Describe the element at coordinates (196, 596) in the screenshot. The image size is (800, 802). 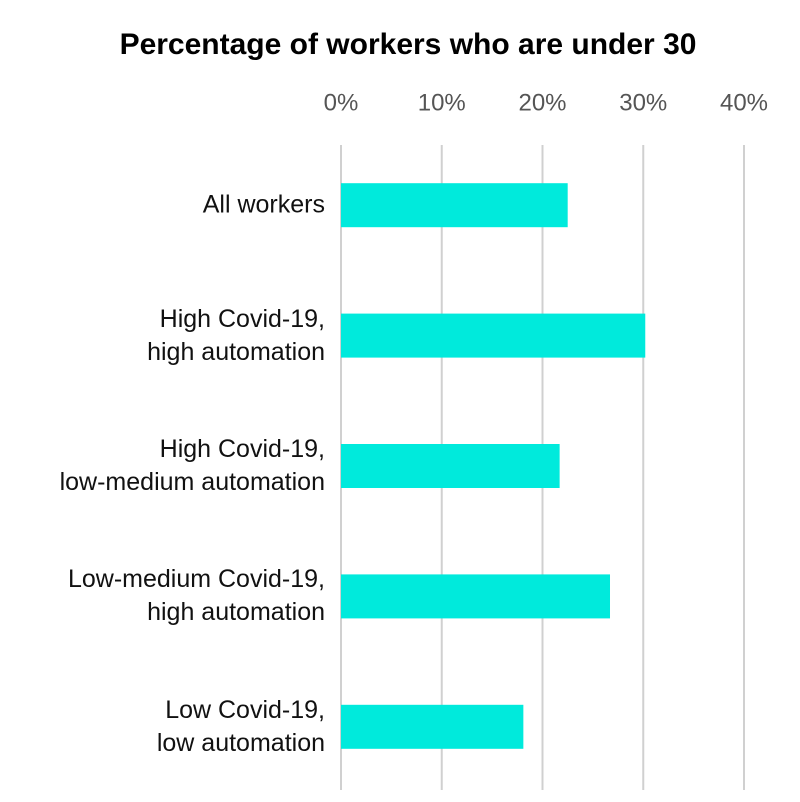
I see `y-tick-label: Low-medium Covid-19, high automation` at that location.